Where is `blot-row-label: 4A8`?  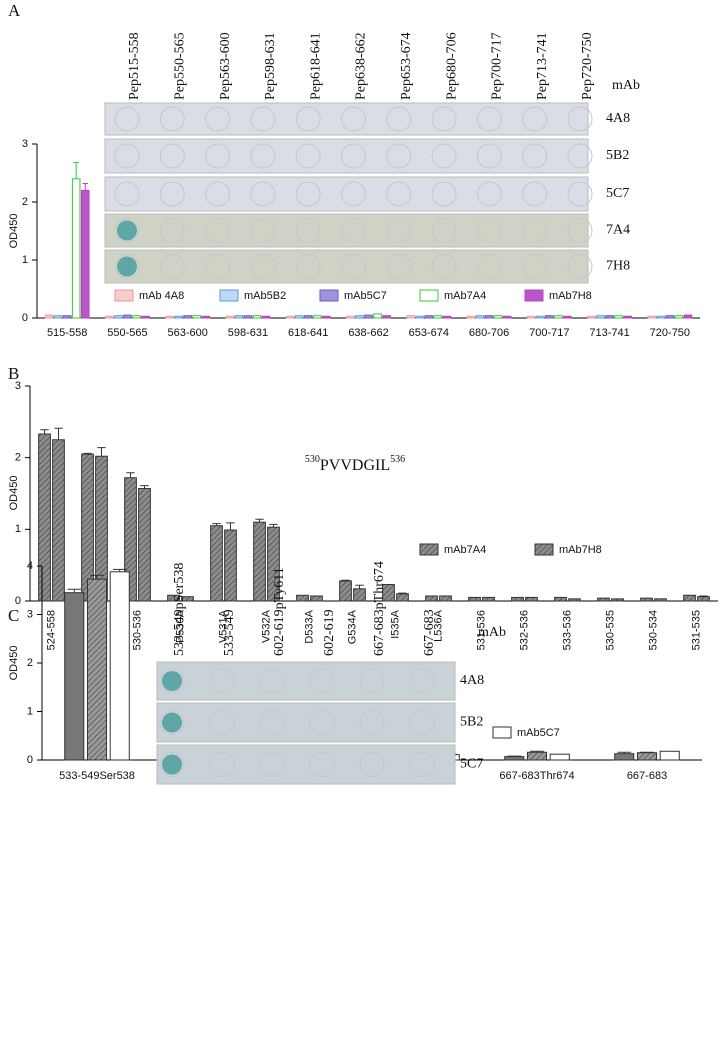 blot-row-label: 4A8 is located at coordinates (472, 680).